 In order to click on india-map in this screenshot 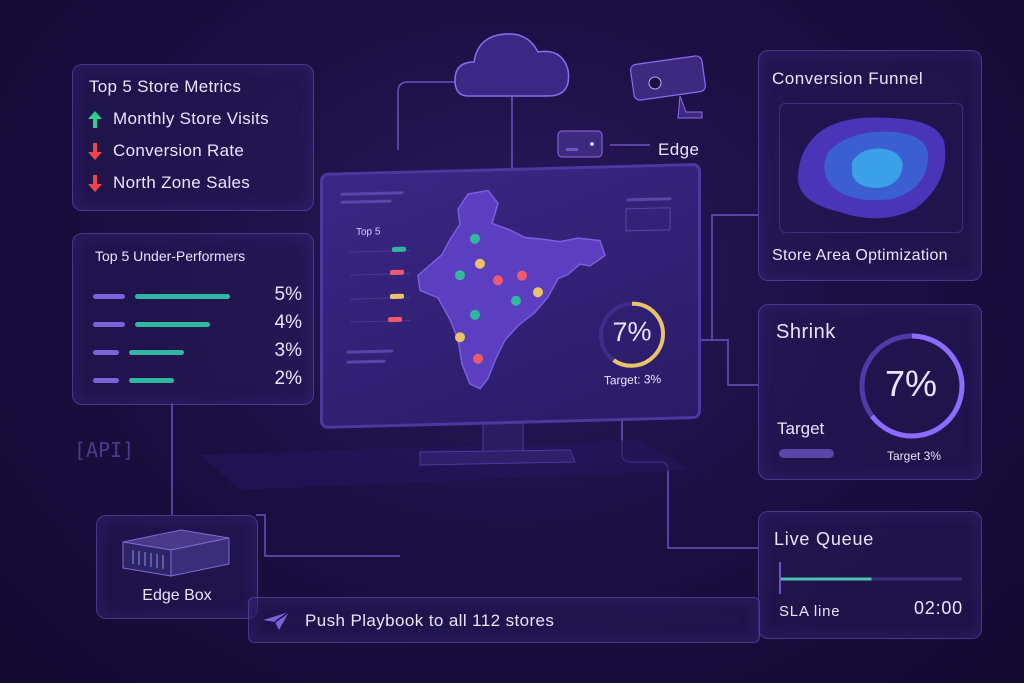, I will do `click(511, 289)`.